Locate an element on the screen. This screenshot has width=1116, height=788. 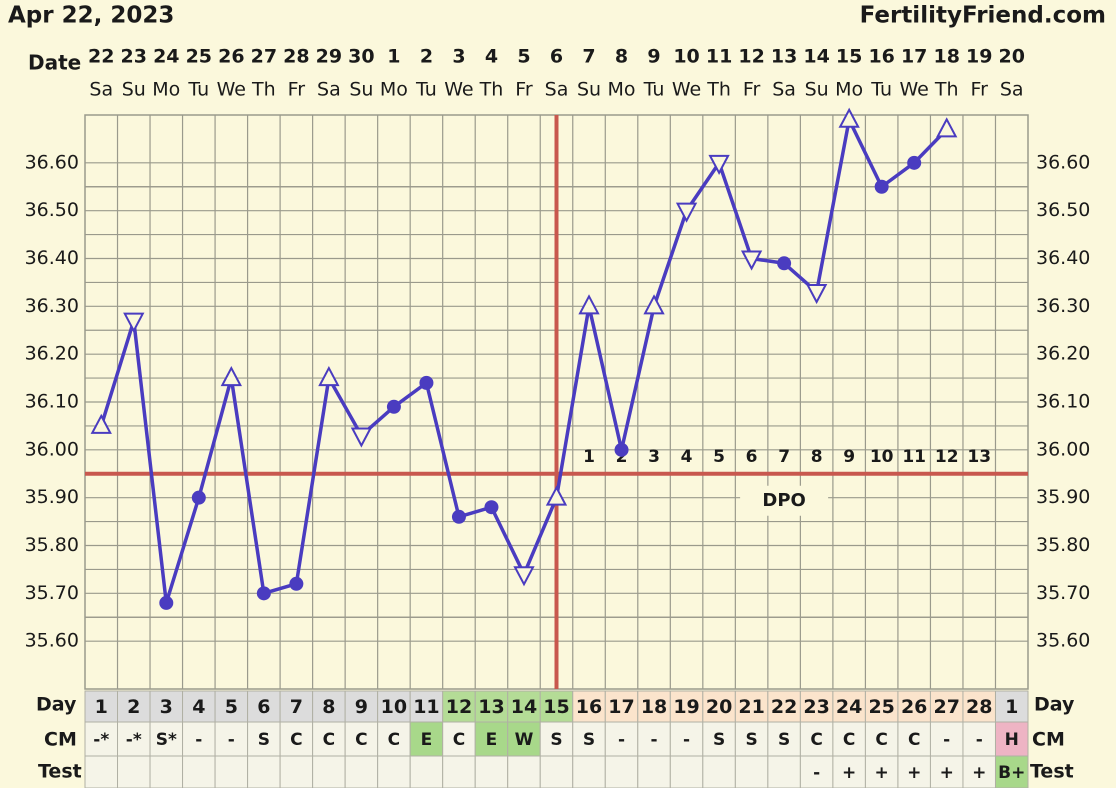
dpo-number: 13 is located at coordinates (979, 457).